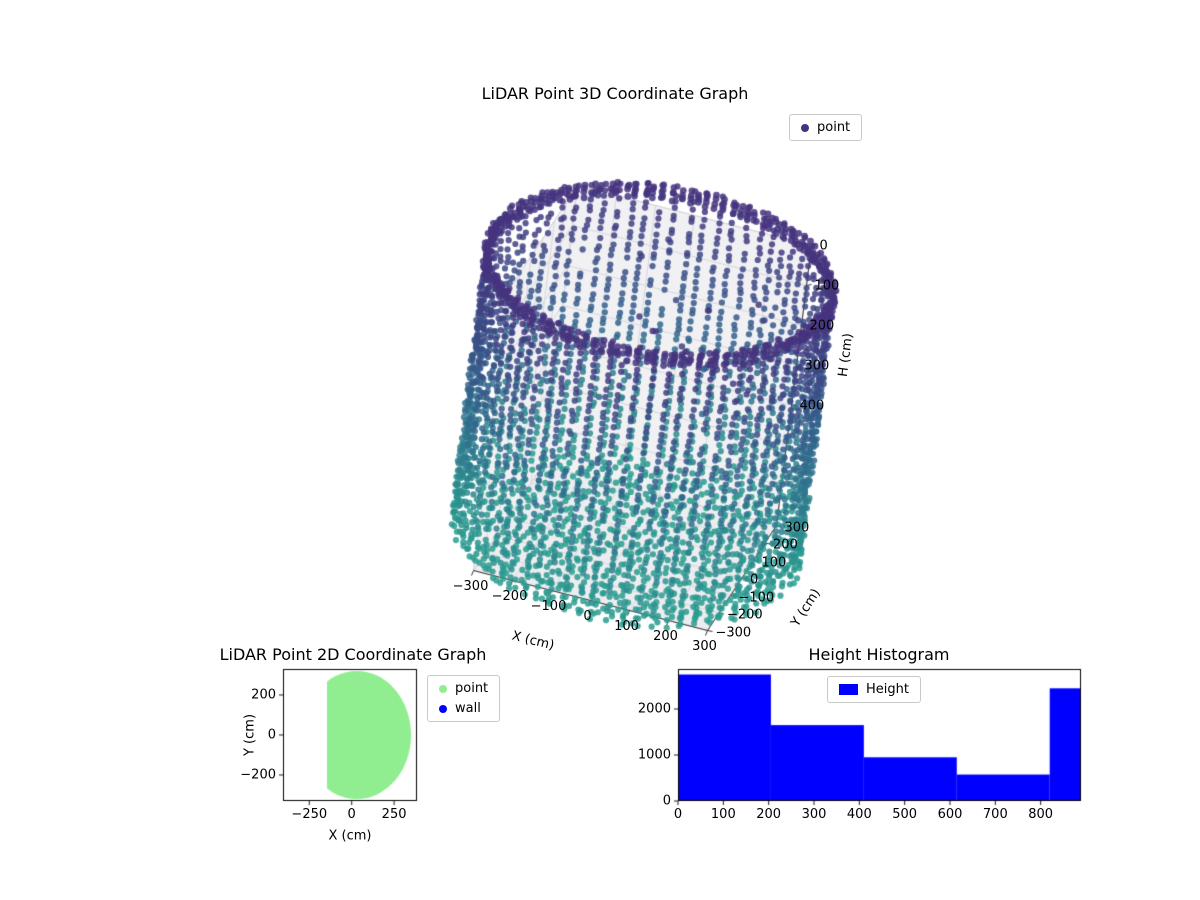 This screenshot has height=900, width=1200. What do you see at coordinates (817, 365) in the screenshot?
I see `plot3d-ztick-label: 300` at bounding box center [817, 365].